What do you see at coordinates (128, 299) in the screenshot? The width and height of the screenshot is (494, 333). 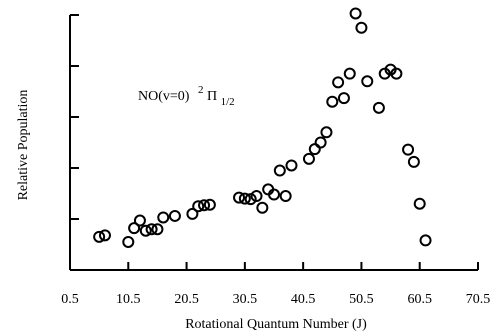 I see `x-tick-label-1: 10.5` at bounding box center [128, 299].